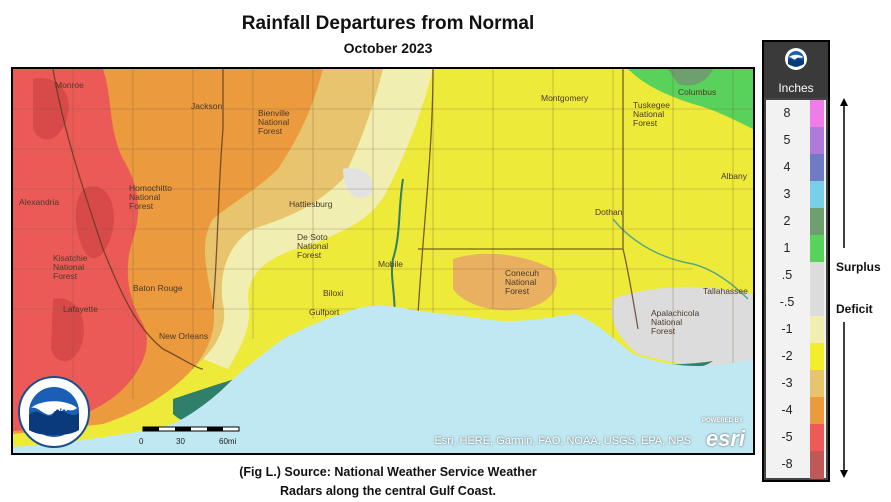  Describe the element at coordinates (54, 408) in the screenshot. I see `svg-text: NOAA` at that location.